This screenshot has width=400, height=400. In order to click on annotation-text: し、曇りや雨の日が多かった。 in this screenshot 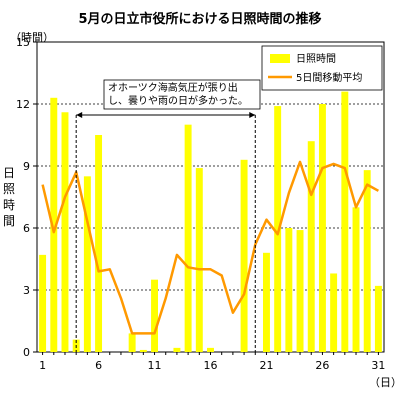, I will do `click(178, 100)`.